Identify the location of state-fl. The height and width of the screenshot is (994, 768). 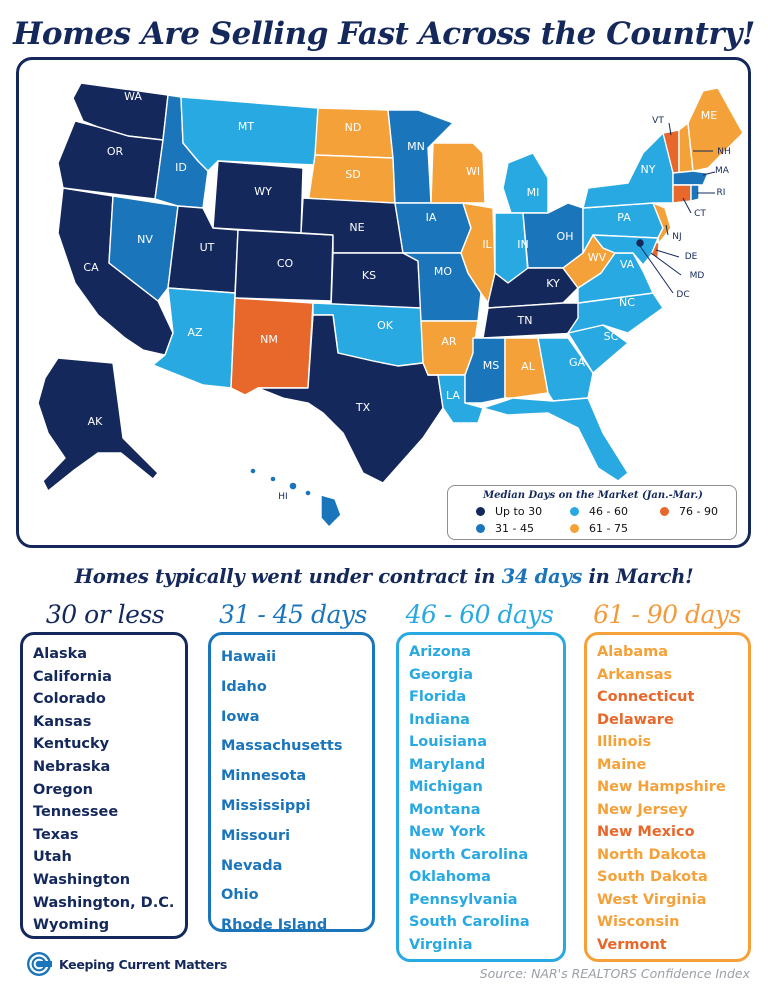
(555, 439).